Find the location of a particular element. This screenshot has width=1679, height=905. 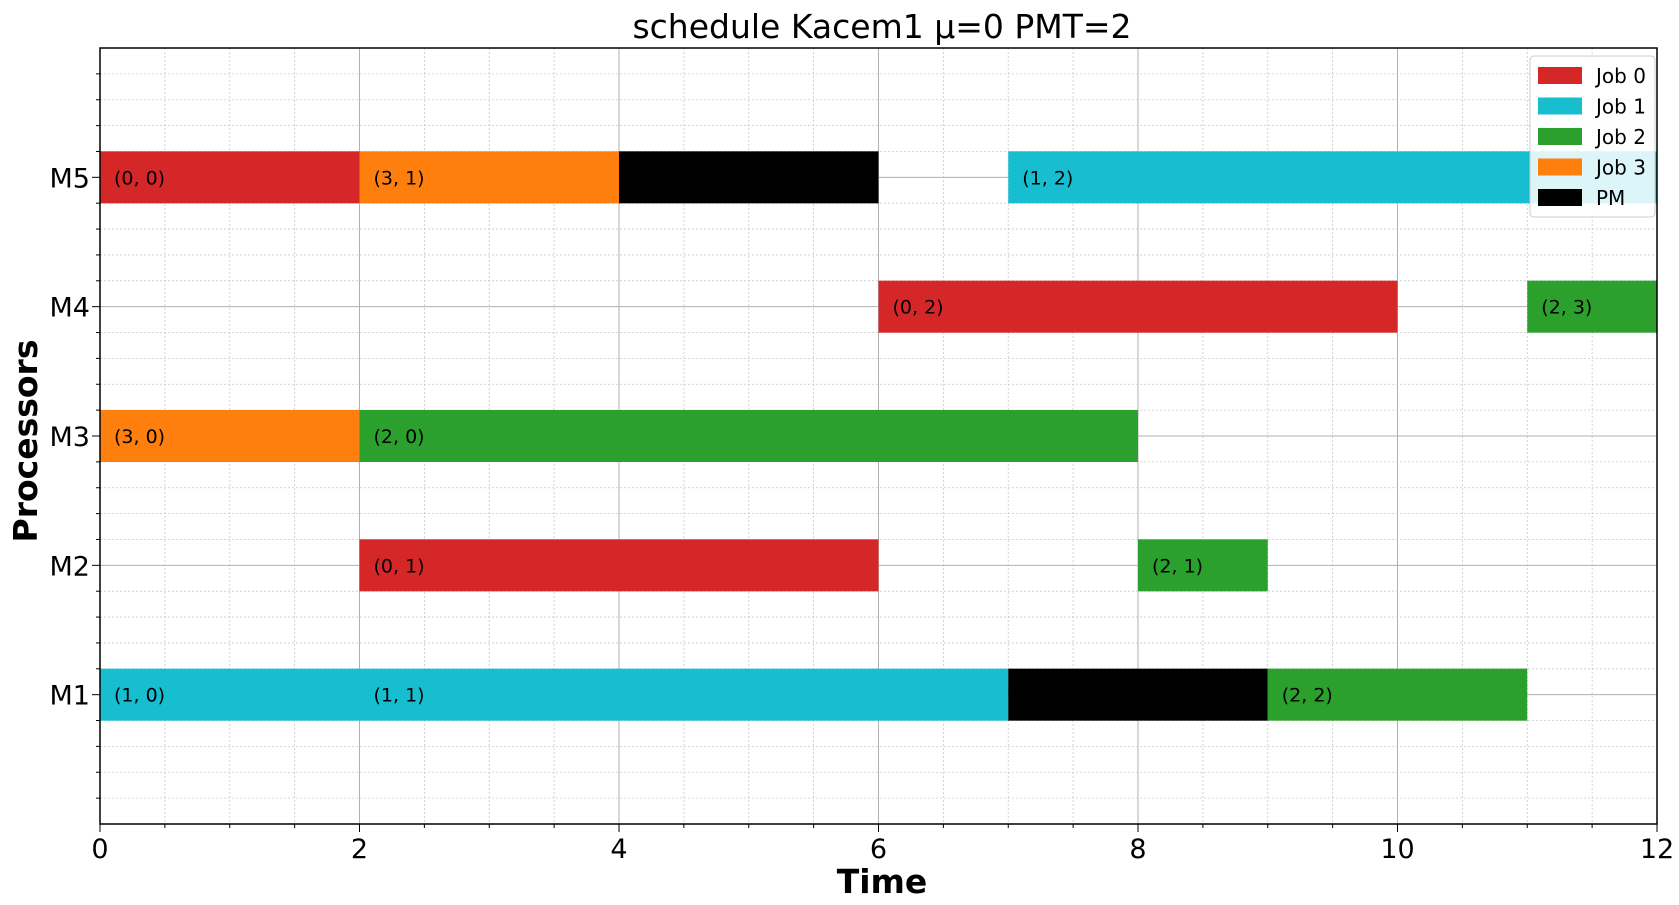

legend-label: Job 1 is located at coordinates (1620, 107).